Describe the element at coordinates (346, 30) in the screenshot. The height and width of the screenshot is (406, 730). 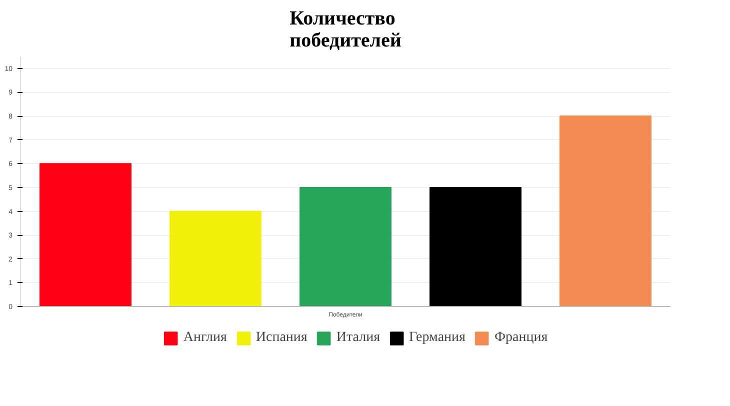
I see `chart-title: Количество победителей` at that location.